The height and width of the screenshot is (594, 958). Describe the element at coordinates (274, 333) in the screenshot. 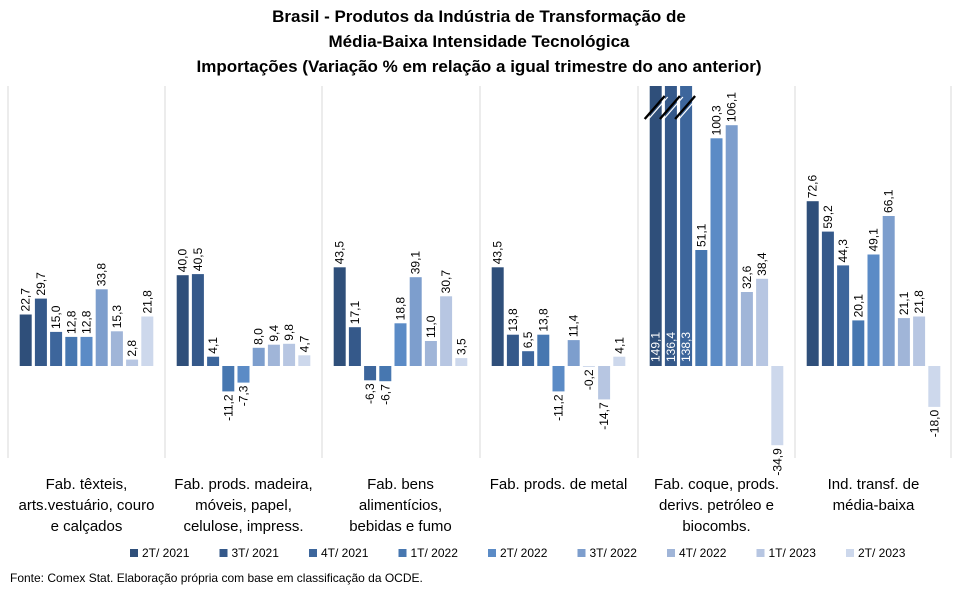

I see `data-label: 9,4` at that location.